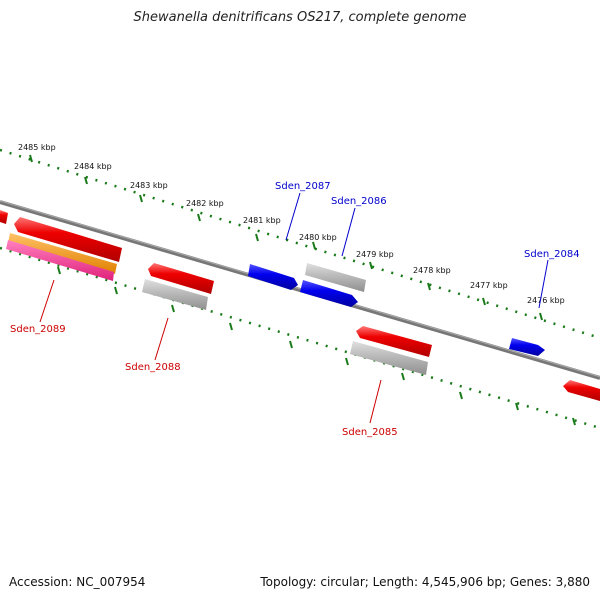 This screenshot has height=600, width=600. What do you see at coordinates (543, 284) in the screenshot?
I see `leader-sden-2084` at bounding box center [543, 284].